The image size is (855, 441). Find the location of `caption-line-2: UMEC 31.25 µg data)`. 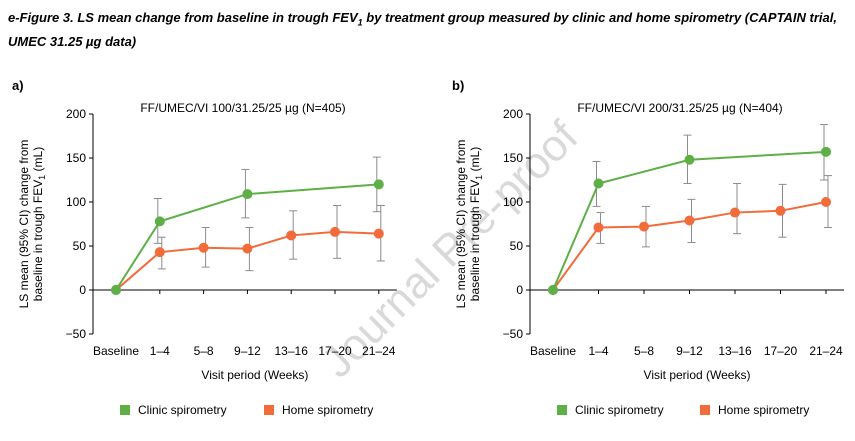

caption-line-2: UMEC 31.25 µg data) is located at coordinates (72, 41).